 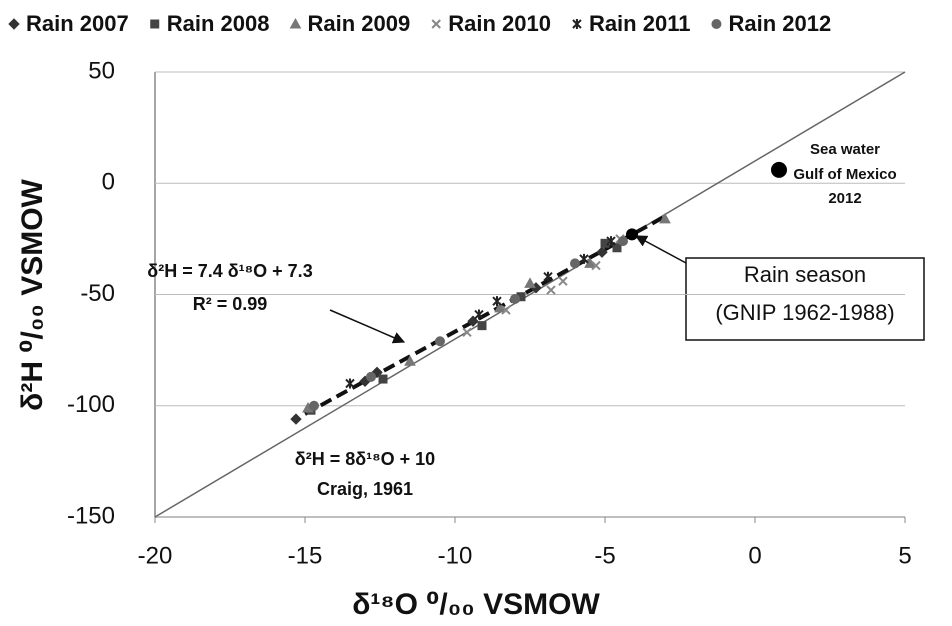 I want to click on annotation: Craig, 1961, so click(x=365, y=489).